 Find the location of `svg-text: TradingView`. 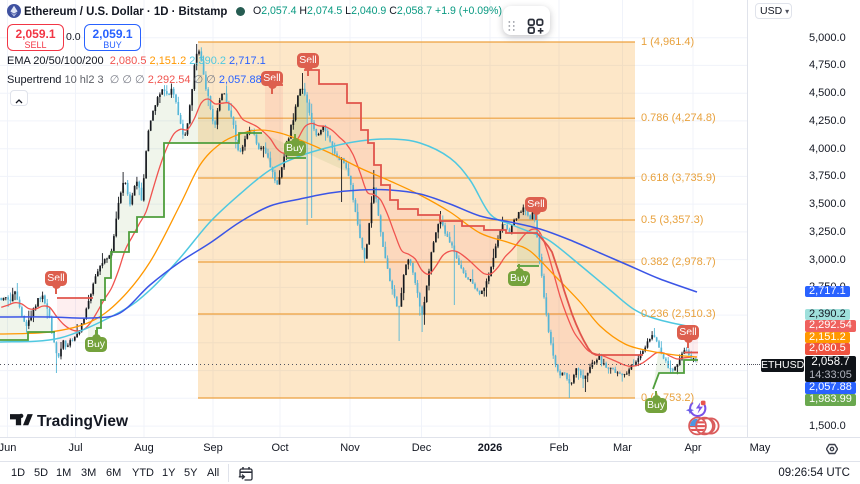

svg-text: TradingView is located at coordinates (83, 421).